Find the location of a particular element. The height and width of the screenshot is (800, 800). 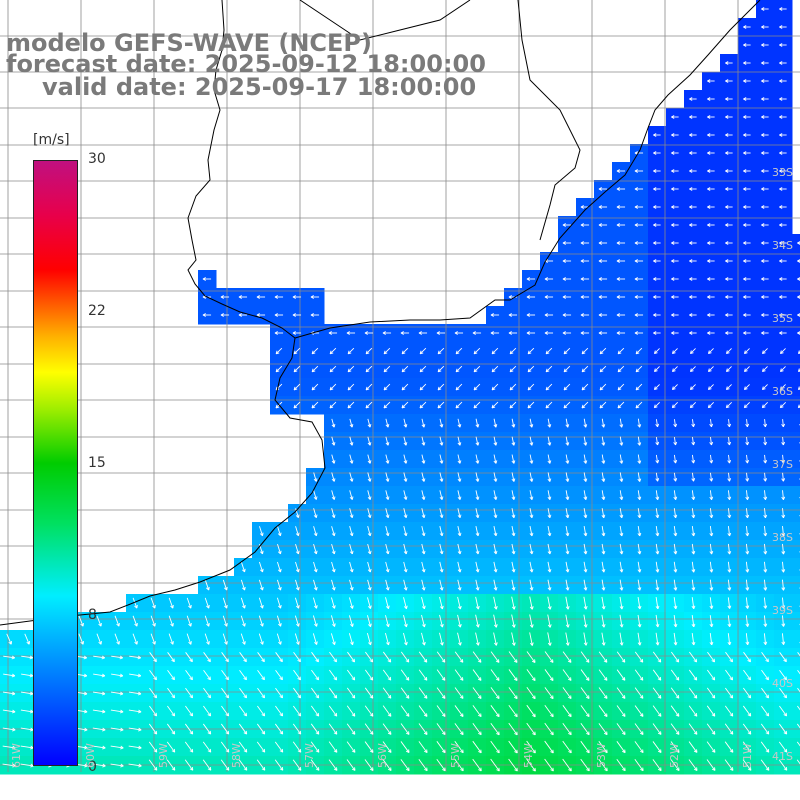

lon-label: 53W is located at coordinates (601, 755).